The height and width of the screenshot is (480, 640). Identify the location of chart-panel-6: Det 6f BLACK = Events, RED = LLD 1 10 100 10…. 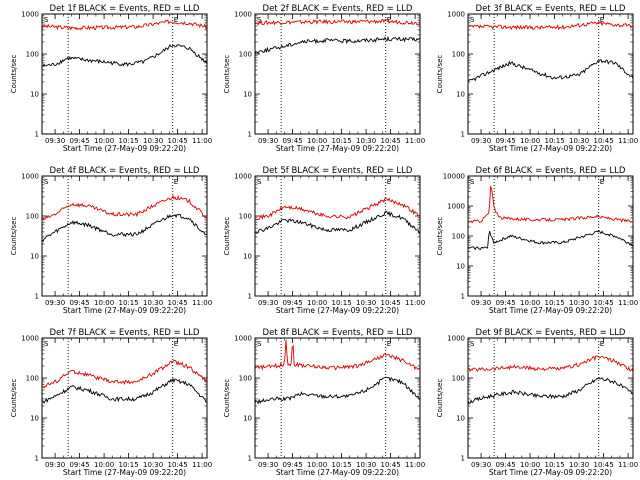
(537, 240).